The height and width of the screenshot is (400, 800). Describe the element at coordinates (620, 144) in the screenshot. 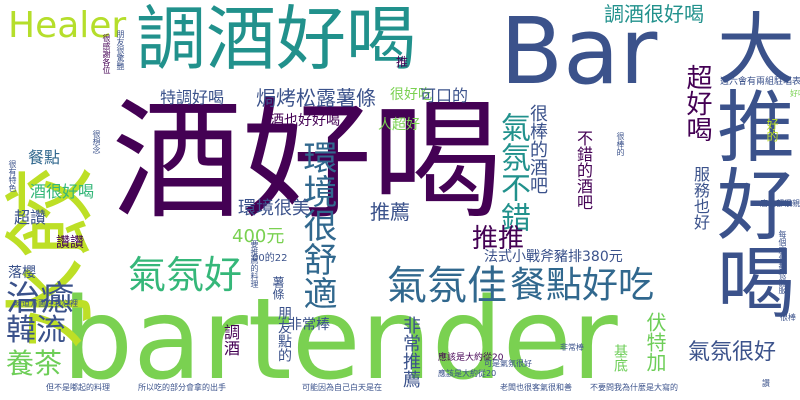

I see `word: 很棒的` at that location.